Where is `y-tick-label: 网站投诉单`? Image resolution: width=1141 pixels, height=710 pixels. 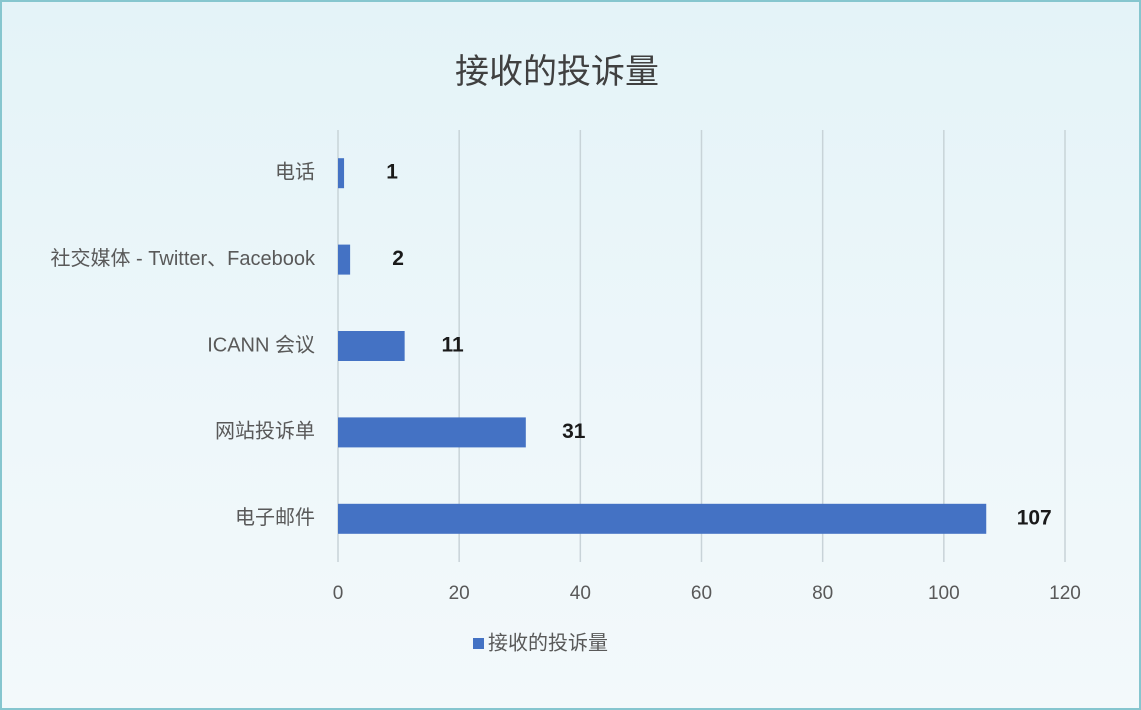 y-tick-label: 网站投诉单 is located at coordinates (265, 431).